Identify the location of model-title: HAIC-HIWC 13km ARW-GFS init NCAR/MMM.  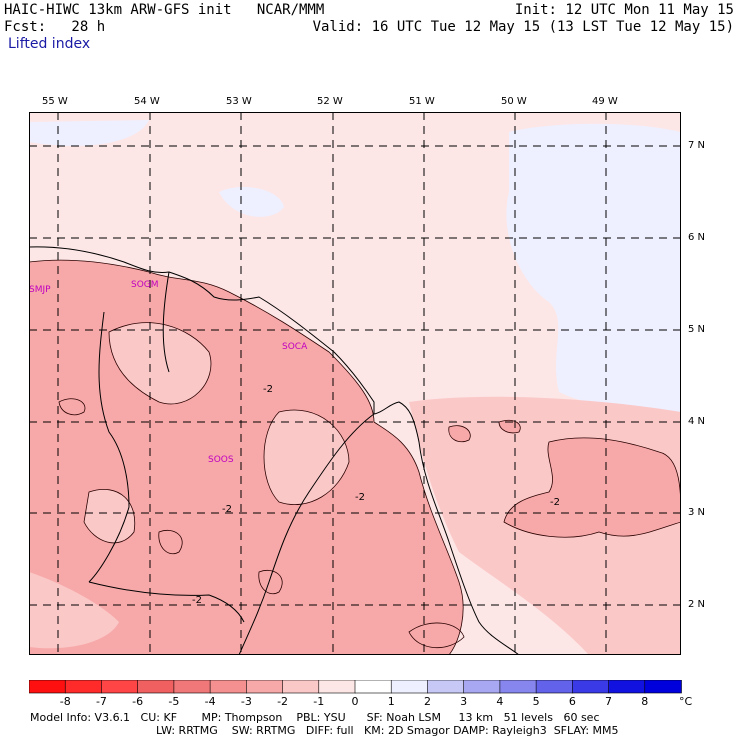
(164, 10).